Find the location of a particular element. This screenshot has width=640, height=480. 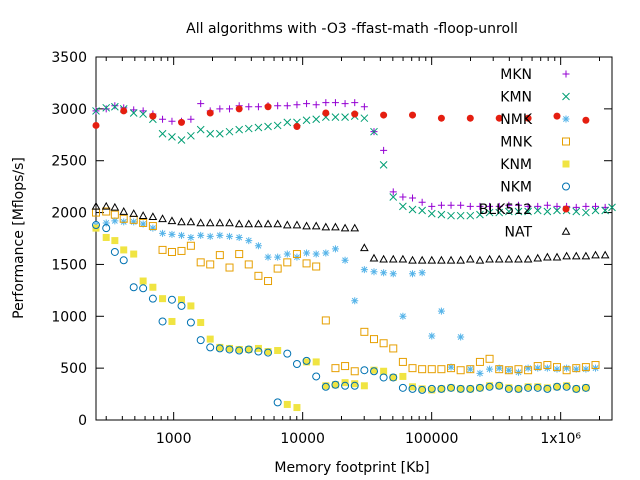

y-tick-label: 3500 is located at coordinates (69, 58).